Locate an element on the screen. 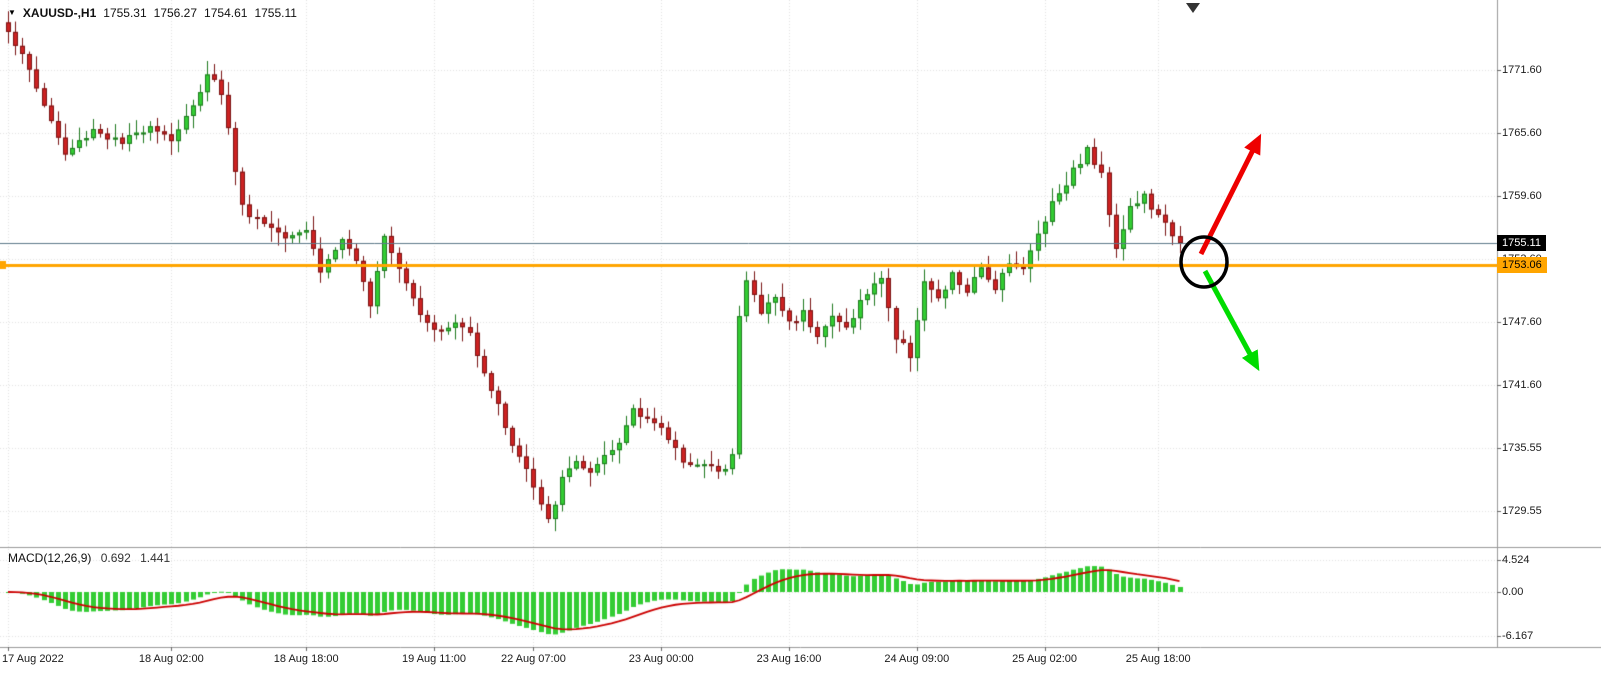  time-axis-label: 23 Aug 00:00 is located at coordinates (661, 659).